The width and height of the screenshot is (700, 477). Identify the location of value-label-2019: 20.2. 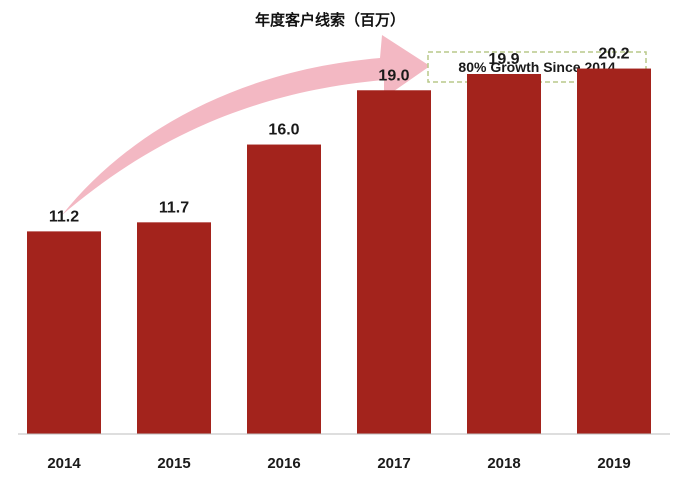
(613, 54).